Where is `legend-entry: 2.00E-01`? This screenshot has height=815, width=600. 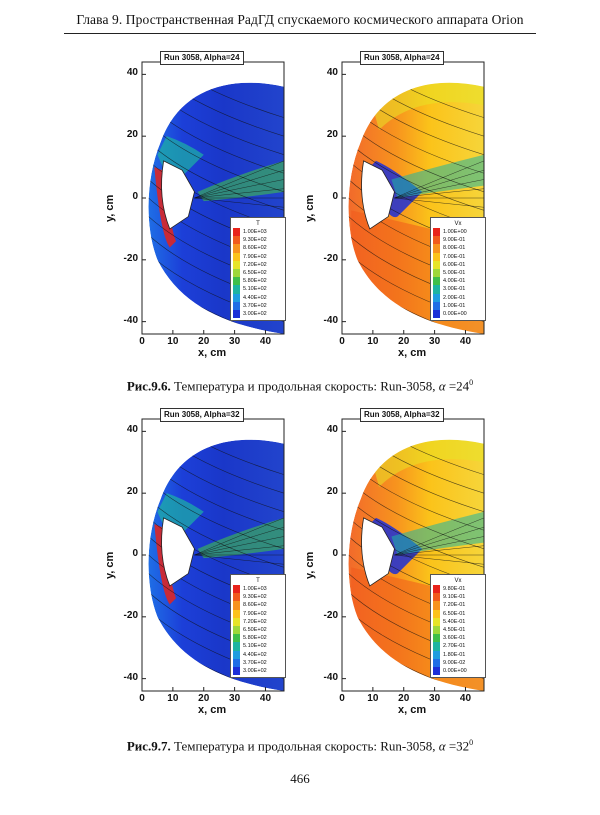 legend-entry: 2.00E-01 is located at coordinates (458, 297).